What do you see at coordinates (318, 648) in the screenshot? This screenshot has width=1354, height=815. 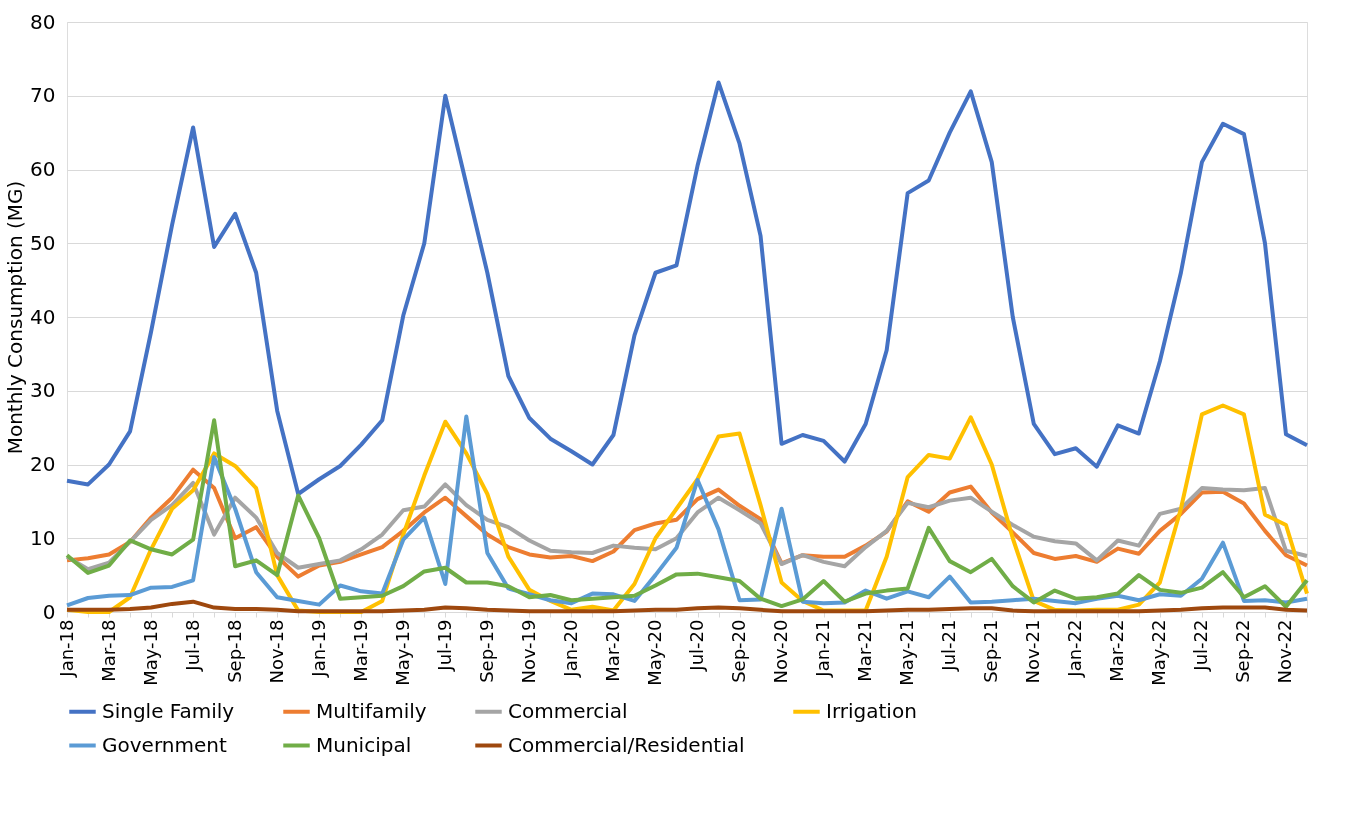 I see `x-tick-label: Jan-19` at bounding box center [318, 648].